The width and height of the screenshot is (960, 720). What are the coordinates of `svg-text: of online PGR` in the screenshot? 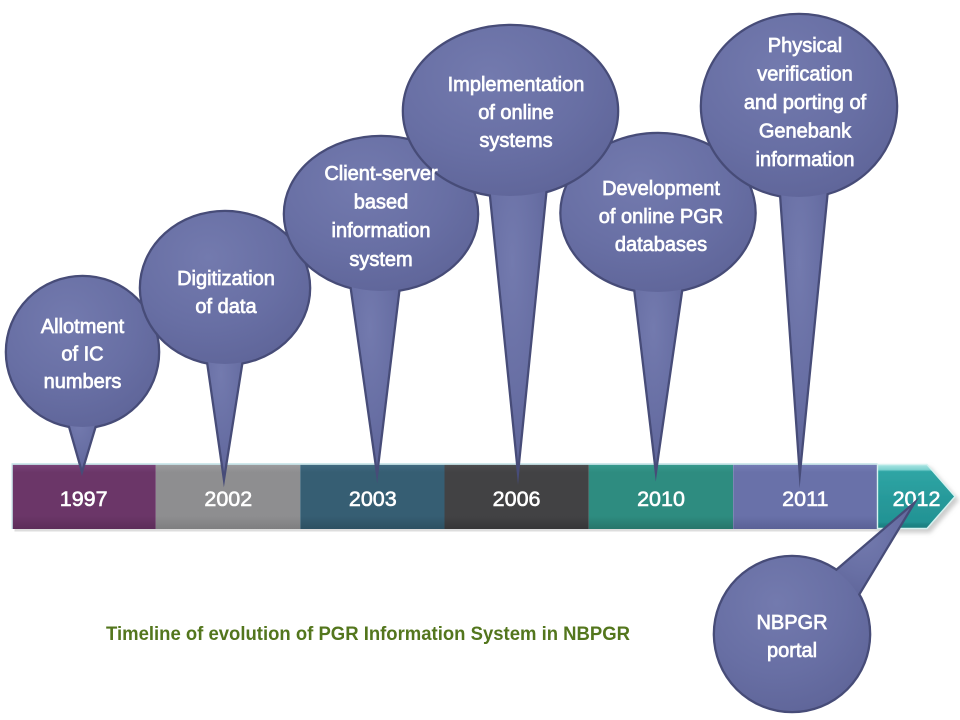 It's located at (661, 217).